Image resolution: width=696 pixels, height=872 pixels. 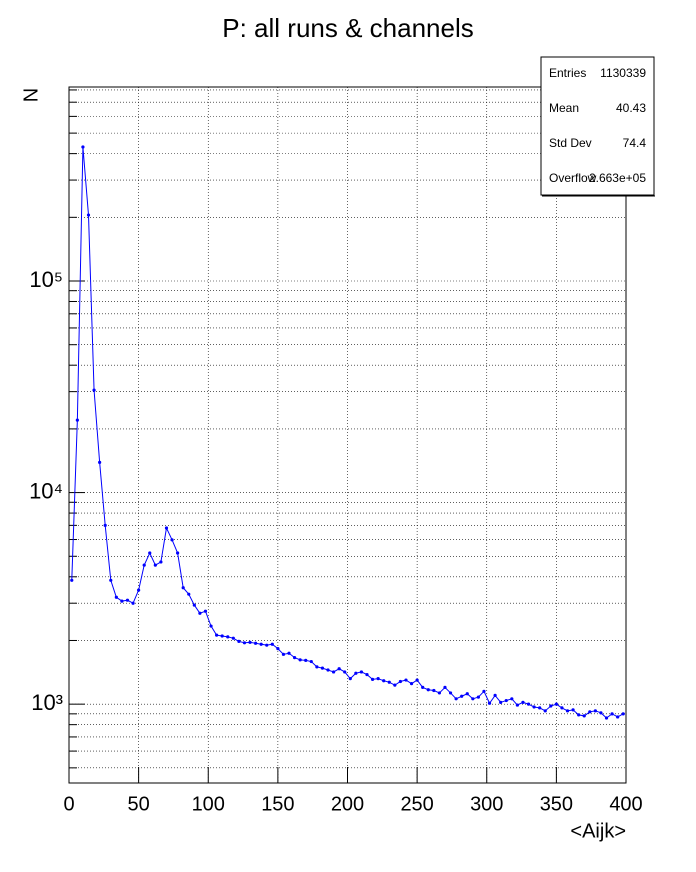 I want to click on x-axis-label: <Aijk>, so click(x=598, y=831).